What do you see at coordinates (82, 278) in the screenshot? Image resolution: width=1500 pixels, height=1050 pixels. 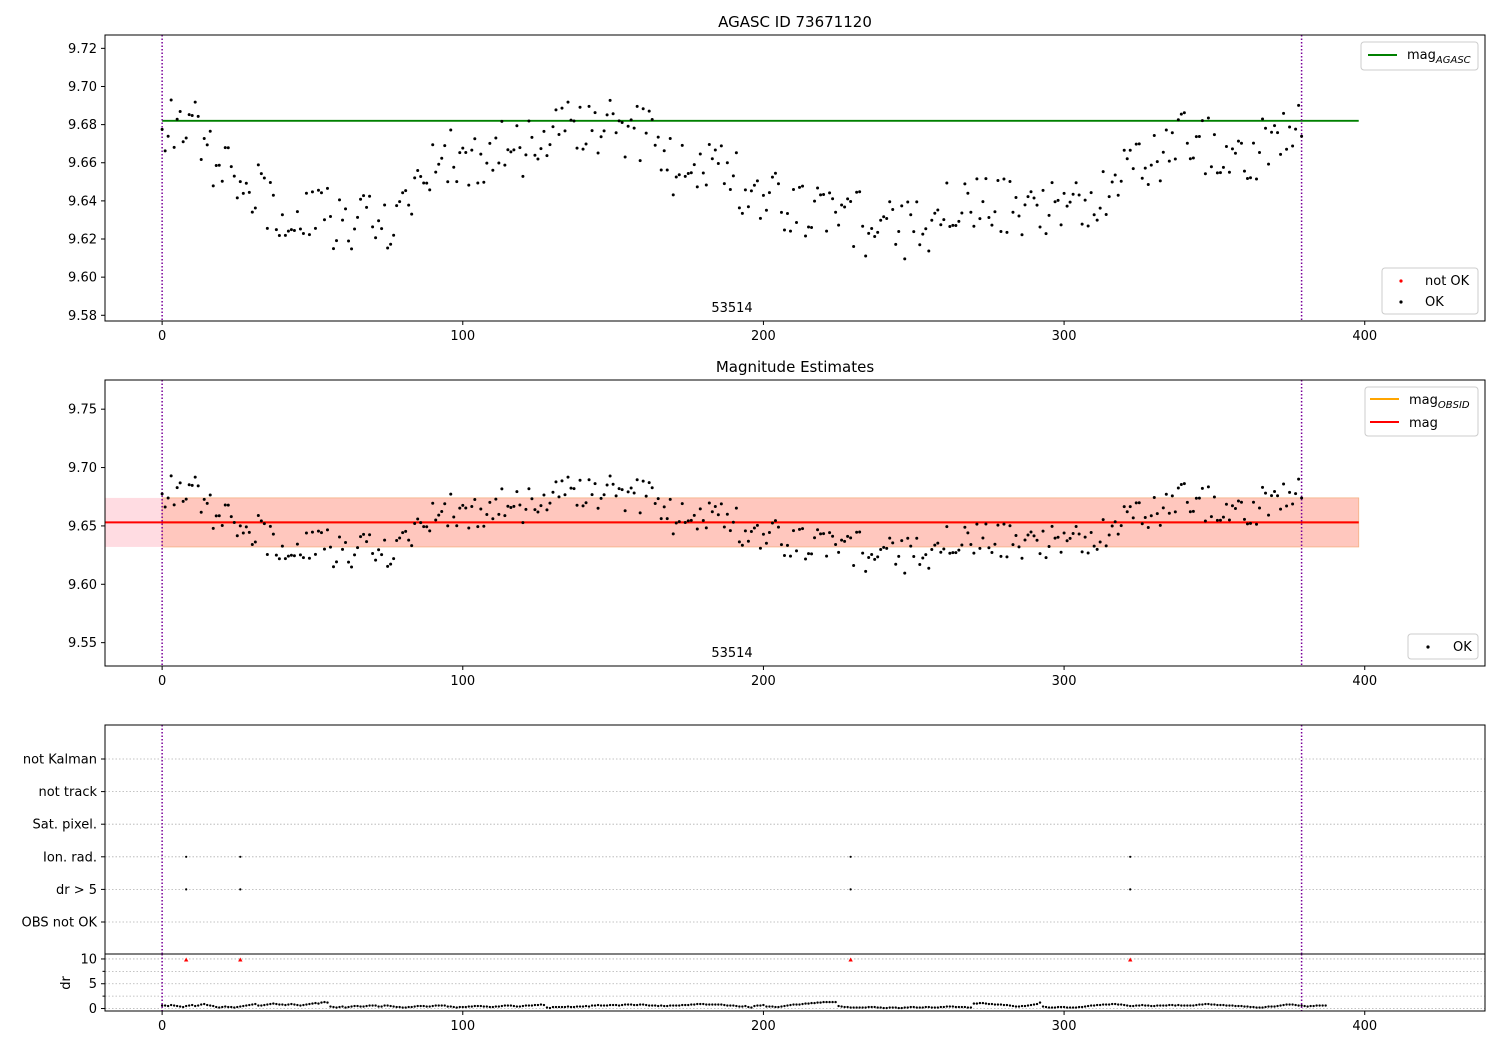 I see `y-tick-label: 9.60` at bounding box center [82, 278].